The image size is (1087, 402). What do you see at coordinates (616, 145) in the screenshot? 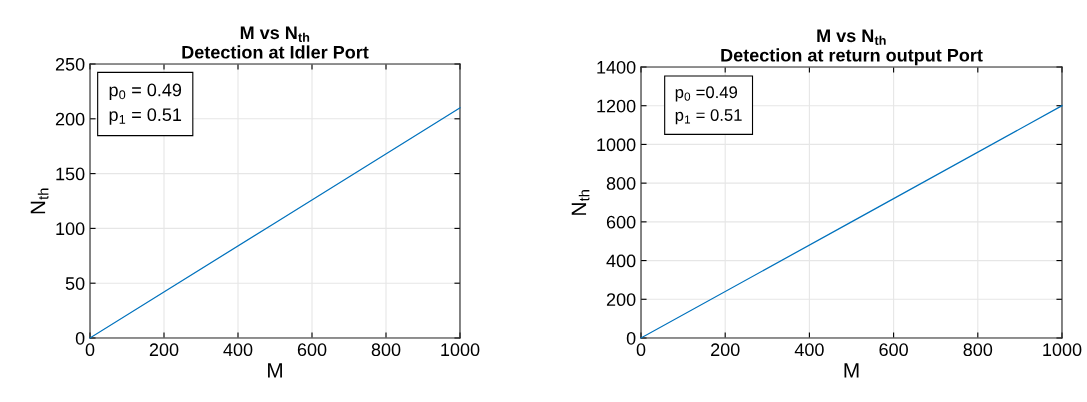
I see `y-tick-label: 1000` at bounding box center [616, 145].